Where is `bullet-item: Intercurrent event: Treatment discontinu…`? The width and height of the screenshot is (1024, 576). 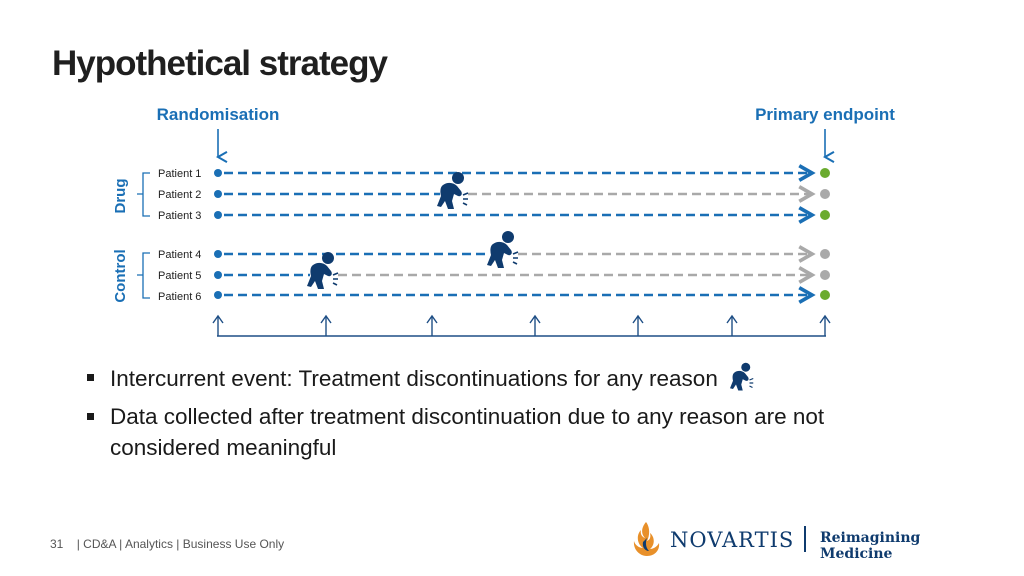 bullet-item: Intercurrent event: Treatment discontinu… is located at coordinates (494, 378).